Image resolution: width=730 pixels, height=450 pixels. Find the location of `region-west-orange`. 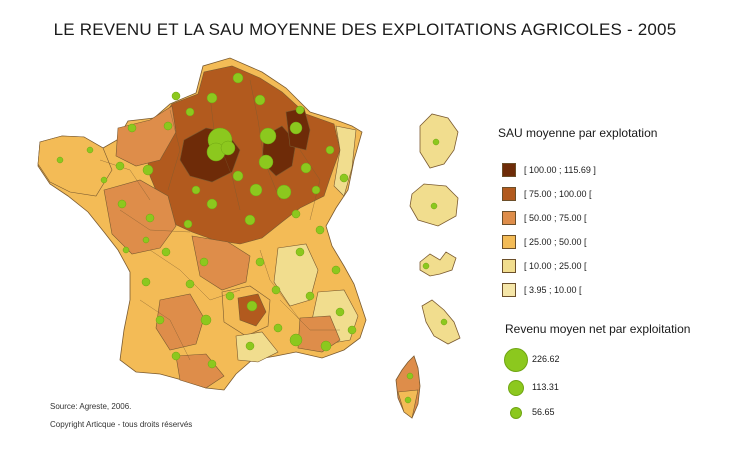

region-west-orange is located at coordinates (140, 217).